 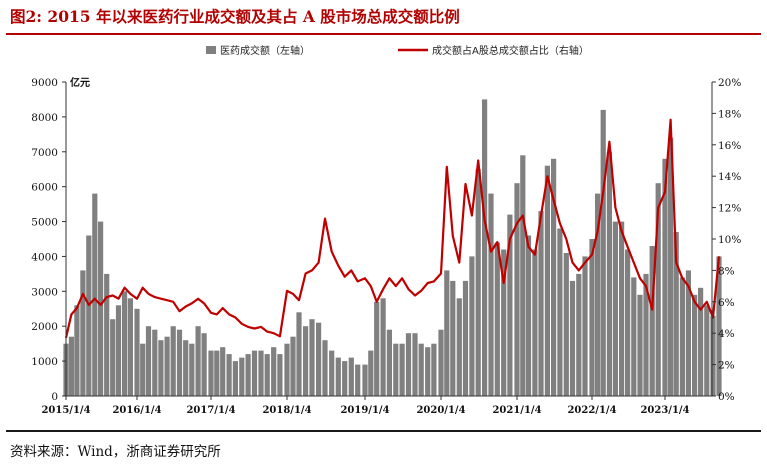 I want to click on y-left-unit-label: 亿元, so click(x=80, y=82).